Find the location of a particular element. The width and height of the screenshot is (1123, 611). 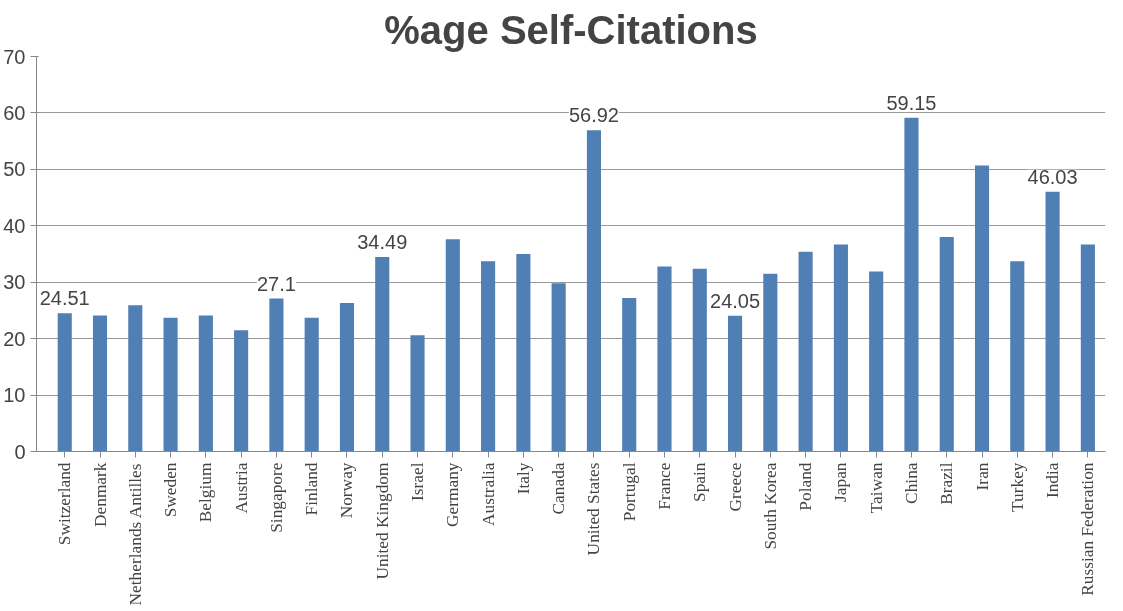

x-tick-label: United Kingdom is located at coordinates (382, 520).